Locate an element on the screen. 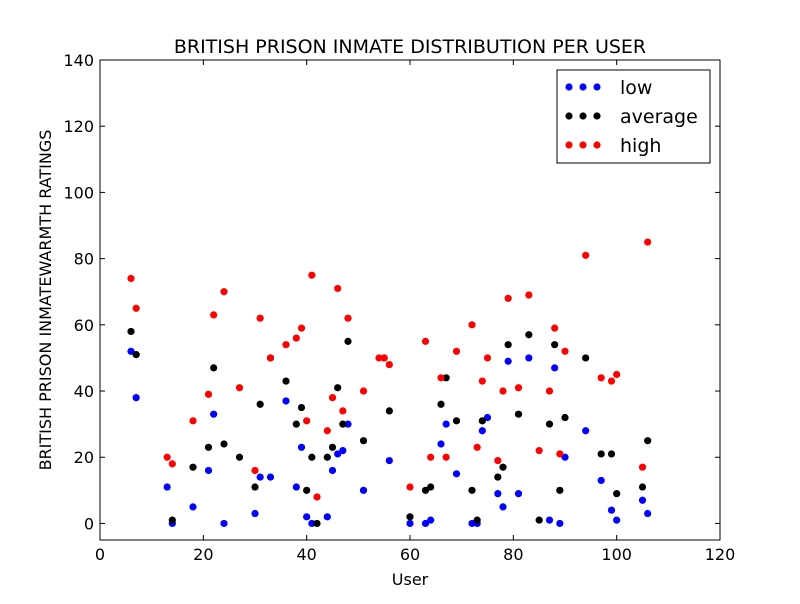  y-tick-label: 100 is located at coordinates (78, 192).